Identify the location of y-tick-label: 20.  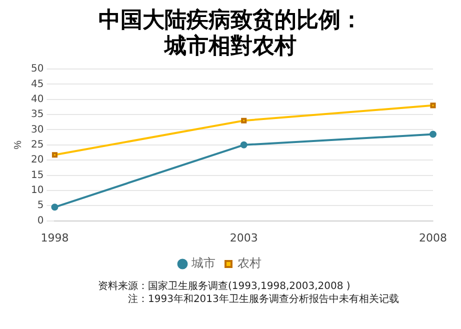
(37, 160).